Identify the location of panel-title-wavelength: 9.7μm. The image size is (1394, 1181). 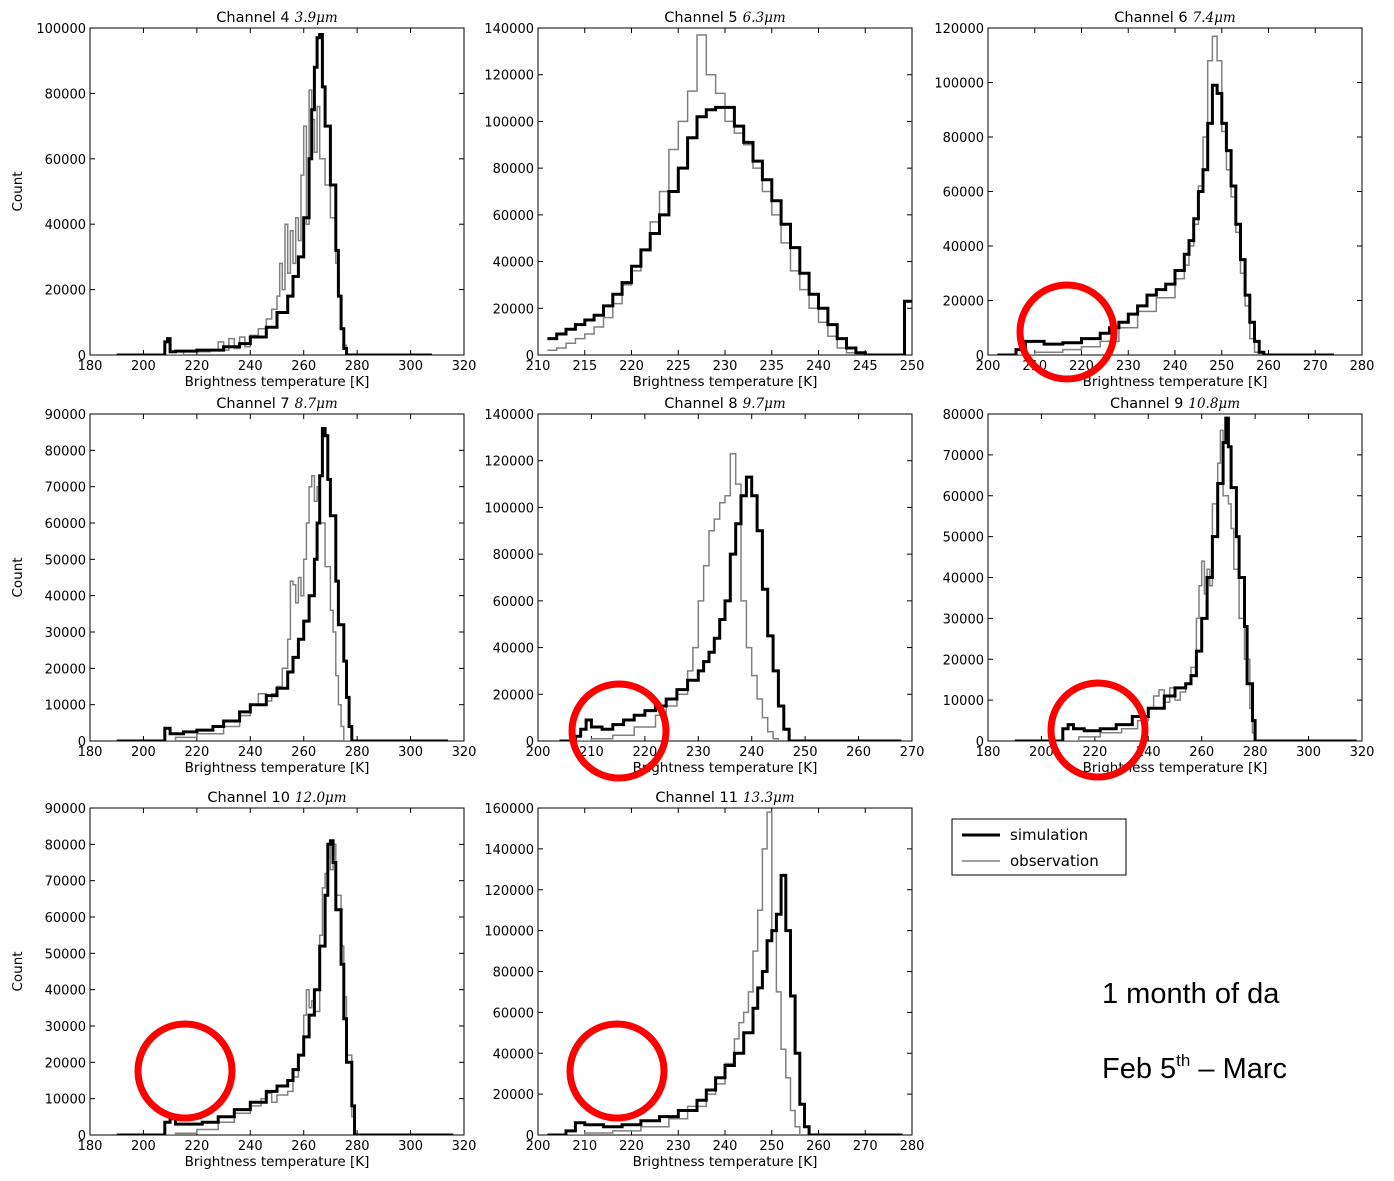
(764, 404).